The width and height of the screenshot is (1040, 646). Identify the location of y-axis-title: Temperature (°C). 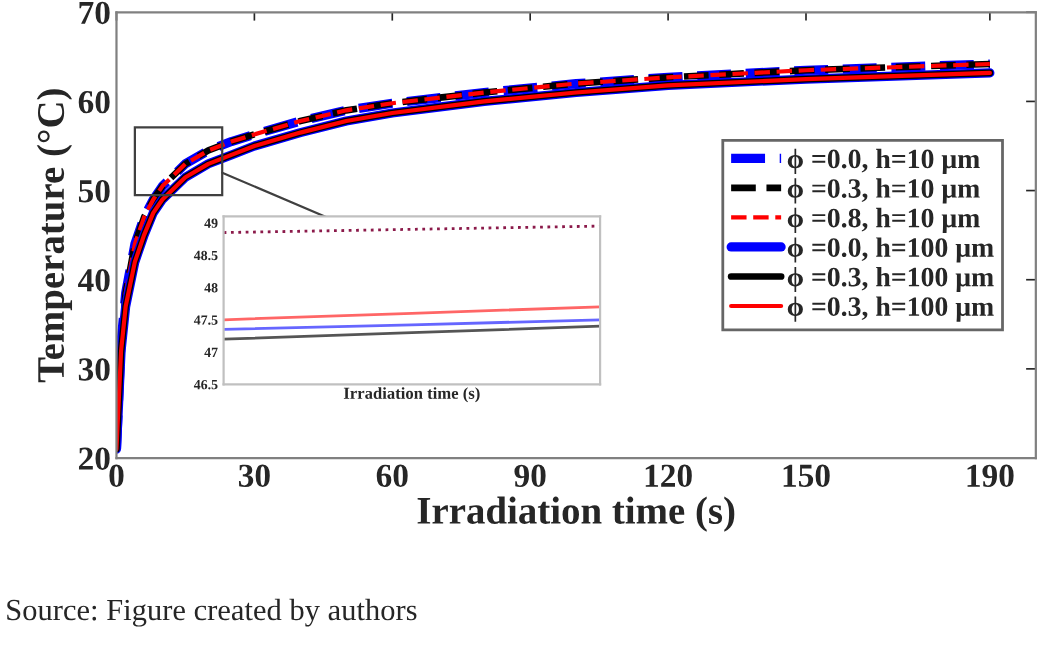
(54, 236).